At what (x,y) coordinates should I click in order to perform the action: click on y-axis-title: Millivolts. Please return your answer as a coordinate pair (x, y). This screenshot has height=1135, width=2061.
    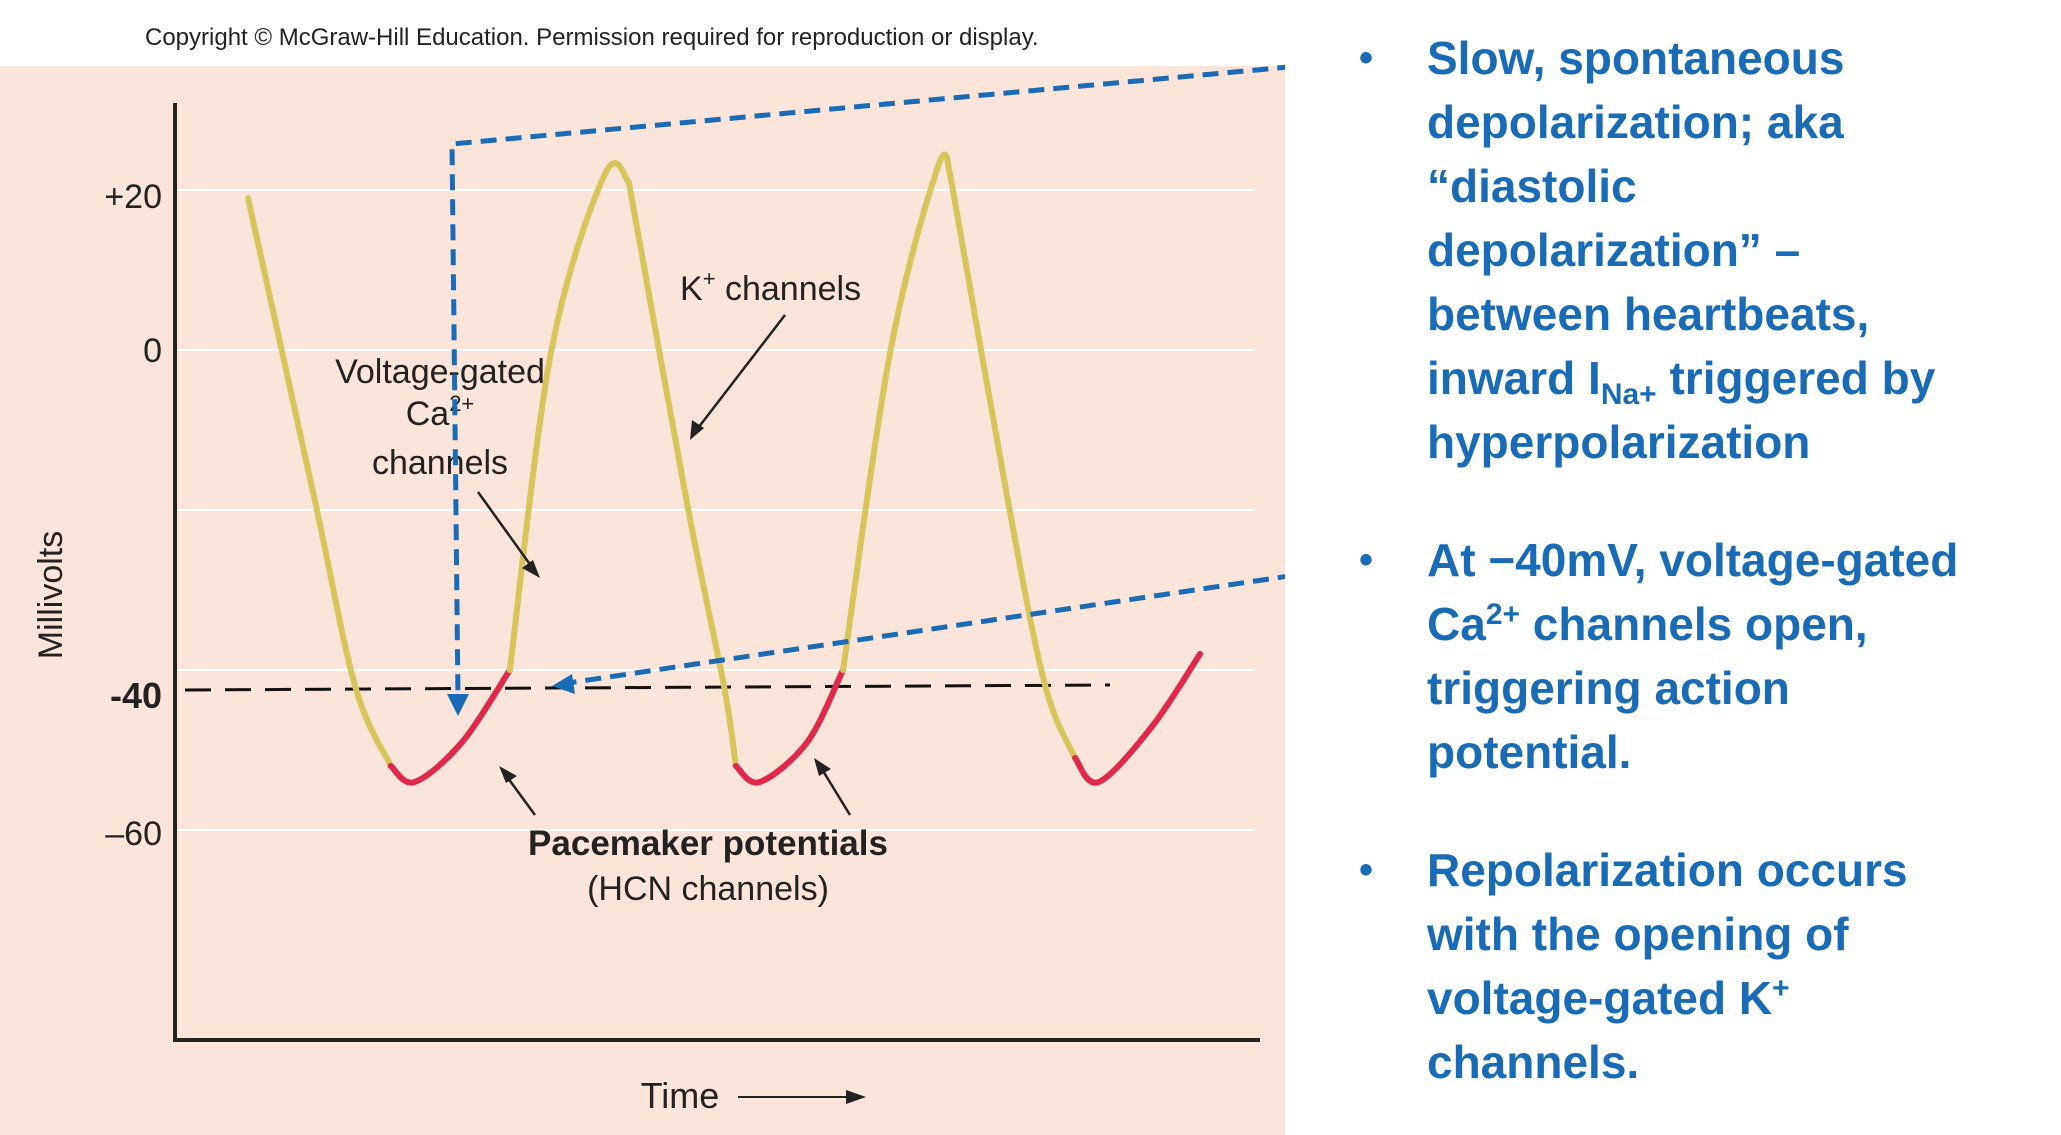
    Looking at the image, I should click on (51, 595).